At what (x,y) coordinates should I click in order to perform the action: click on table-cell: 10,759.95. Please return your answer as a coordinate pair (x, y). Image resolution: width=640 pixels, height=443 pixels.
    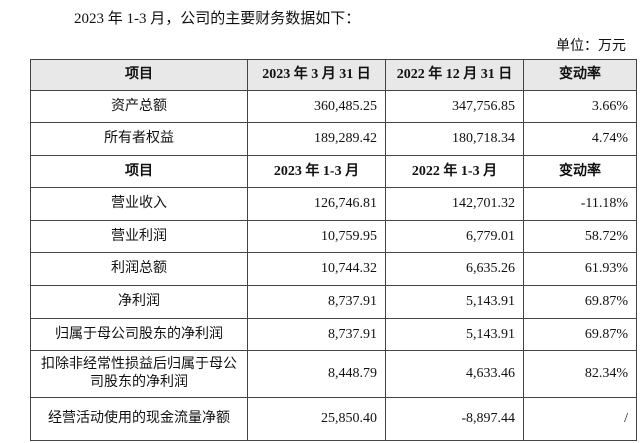
    Looking at the image, I should click on (316, 236).